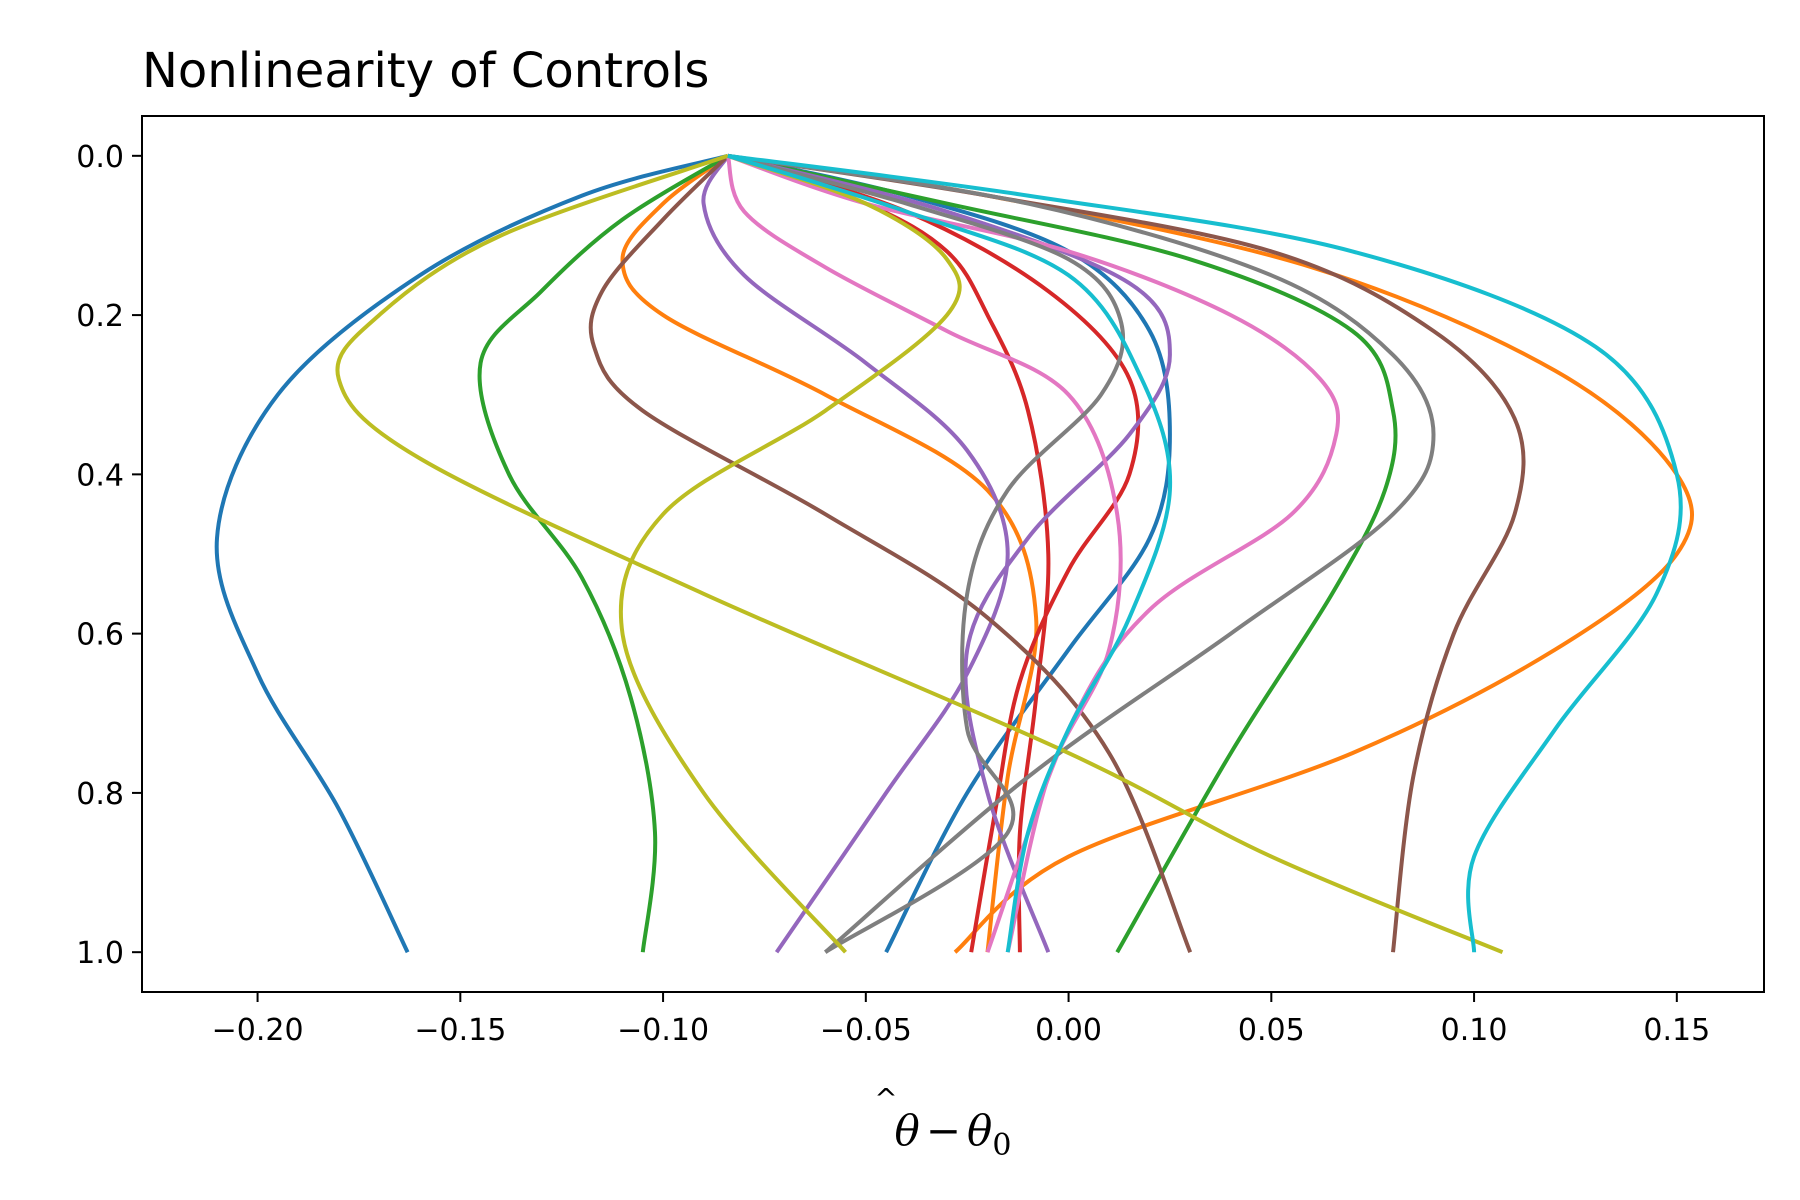  What do you see at coordinates (1676, 1030) in the screenshot?
I see `x-tick-label: 0.15` at bounding box center [1676, 1030].